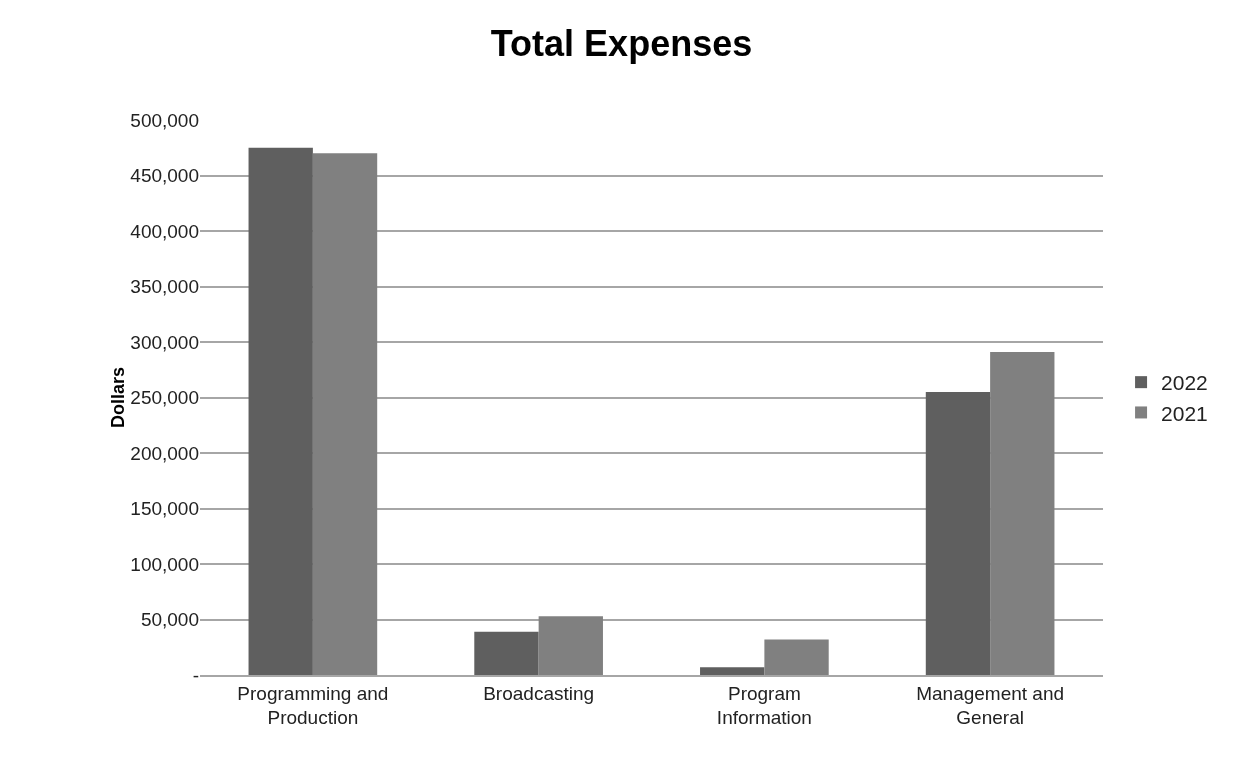 The height and width of the screenshot is (770, 1243). I want to click on y-tick-label: -, so click(195, 675).